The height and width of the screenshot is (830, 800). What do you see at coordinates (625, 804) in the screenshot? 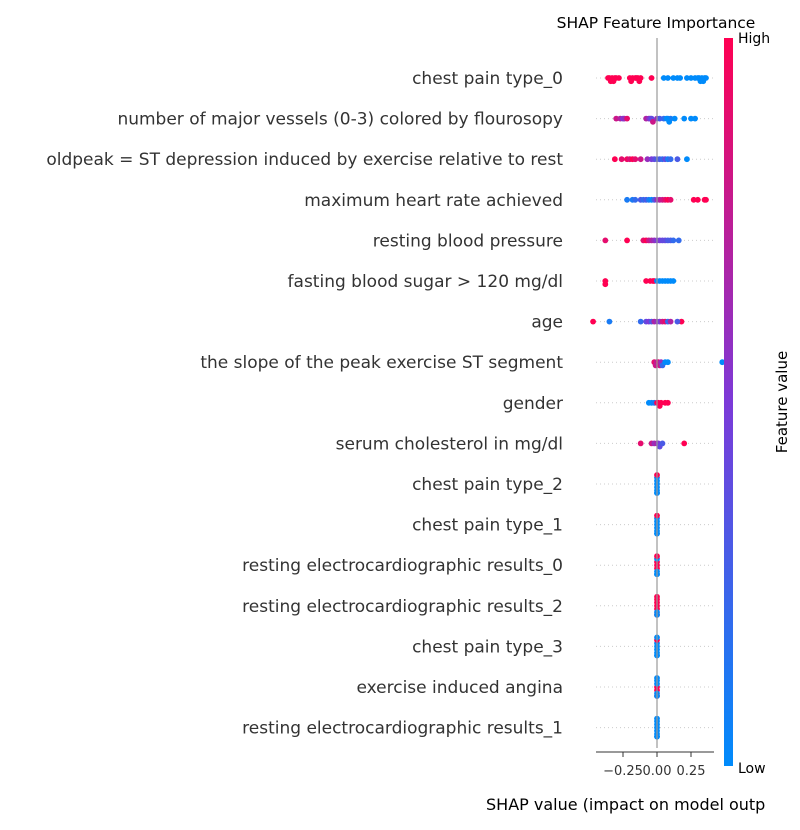
I see `x-axis-label: SHAP value (impact on model outp` at bounding box center [625, 804].